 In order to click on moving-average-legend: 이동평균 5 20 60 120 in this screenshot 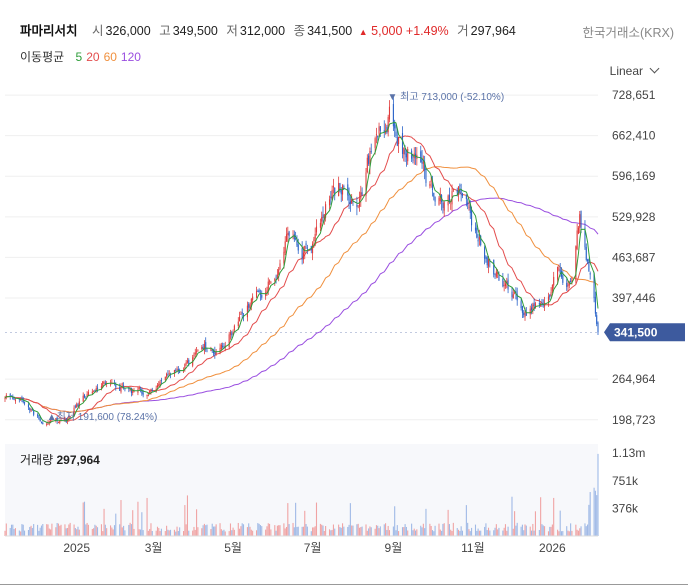, I will do `click(80, 56)`.